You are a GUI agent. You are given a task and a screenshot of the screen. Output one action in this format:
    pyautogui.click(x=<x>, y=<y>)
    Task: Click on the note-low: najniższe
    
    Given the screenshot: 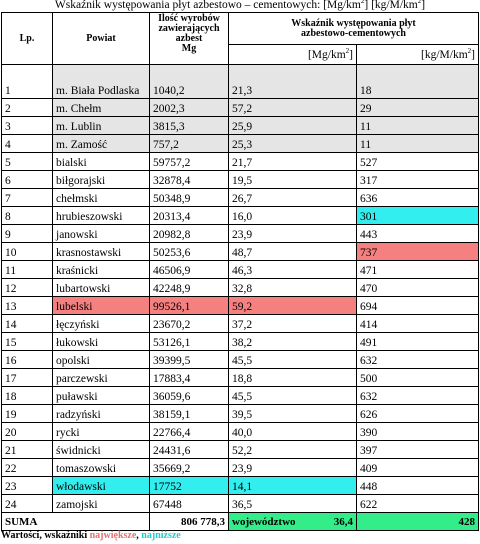 What is the action you would take?
    pyautogui.click(x=161, y=535)
    